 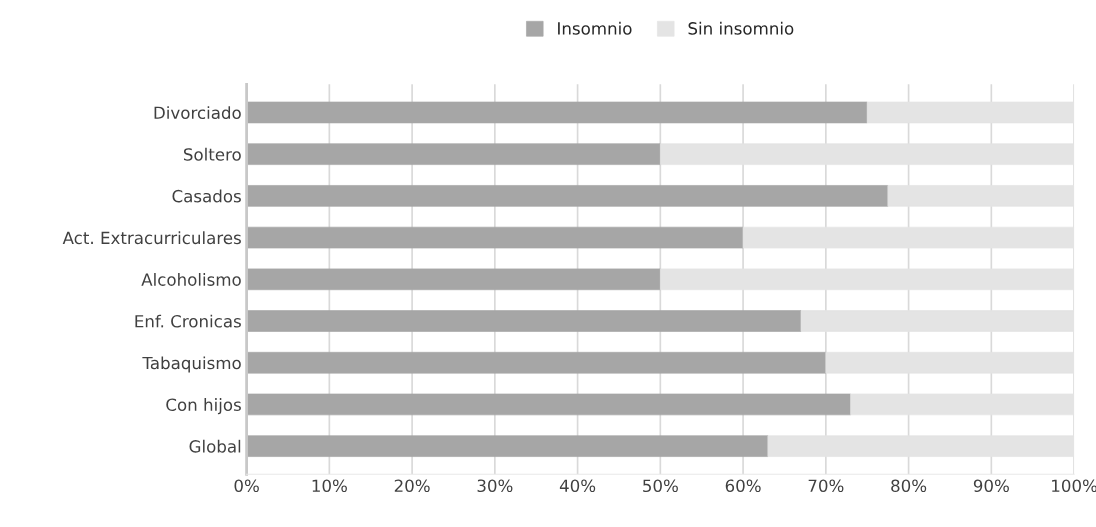 I want to click on x-tick-label: 80%, so click(x=909, y=486).